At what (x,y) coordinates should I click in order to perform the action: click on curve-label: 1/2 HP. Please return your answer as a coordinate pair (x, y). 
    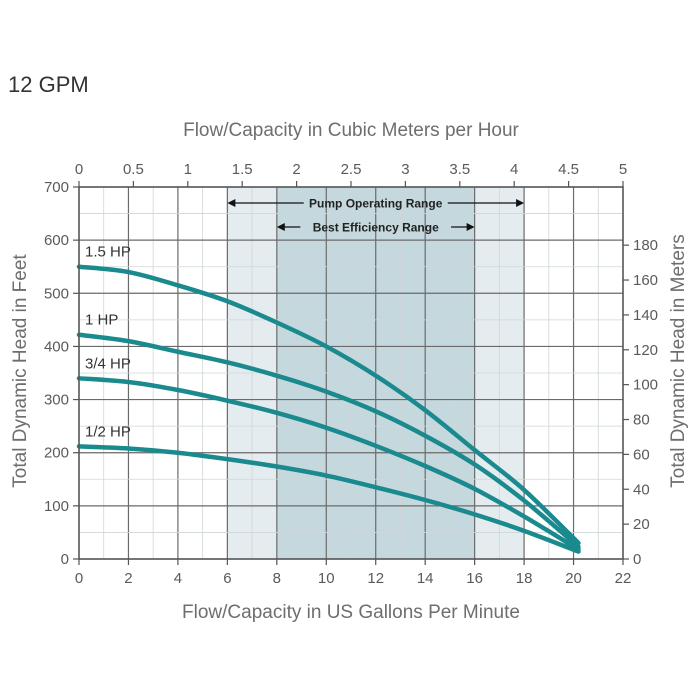
    Looking at the image, I should click on (108, 431).